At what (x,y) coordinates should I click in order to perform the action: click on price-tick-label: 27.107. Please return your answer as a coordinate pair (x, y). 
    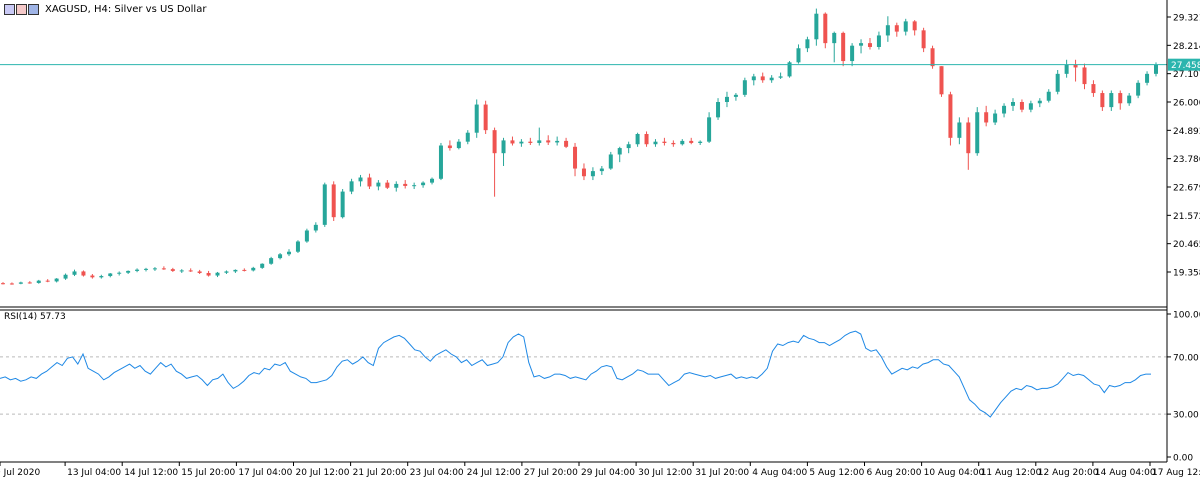
    Looking at the image, I should click on (1186, 75).